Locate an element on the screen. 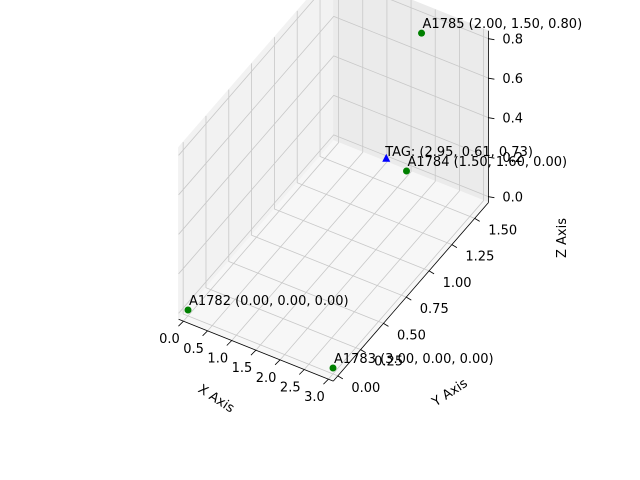 The height and width of the screenshot is (480, 640). y-tick-label: 0.00 is located at coordinates (365, 388).